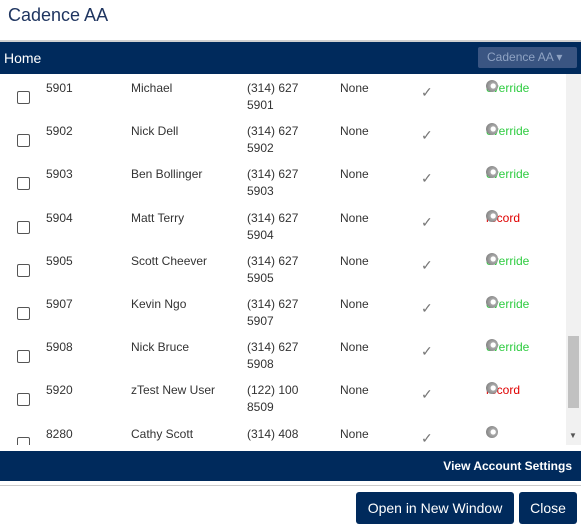 This screenshot has height=528, width=581. I want to click on account-settings-link: View Account Settings, so click(507, 466).